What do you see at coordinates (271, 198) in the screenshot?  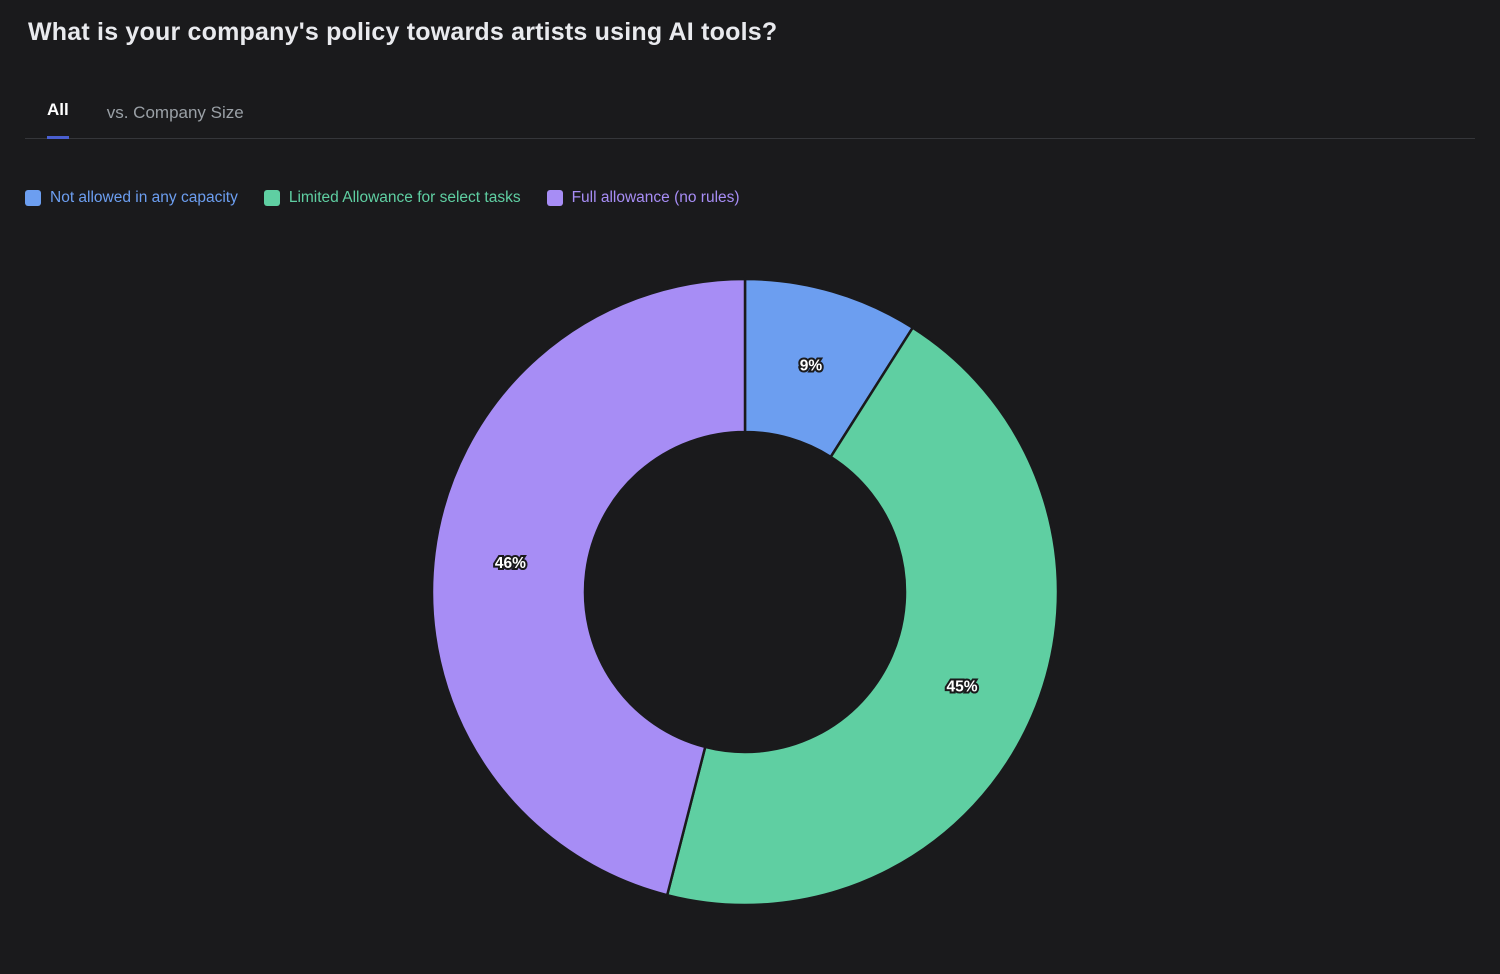 I see `legend-swatch-green-icon` at bounding box center [271, 198].